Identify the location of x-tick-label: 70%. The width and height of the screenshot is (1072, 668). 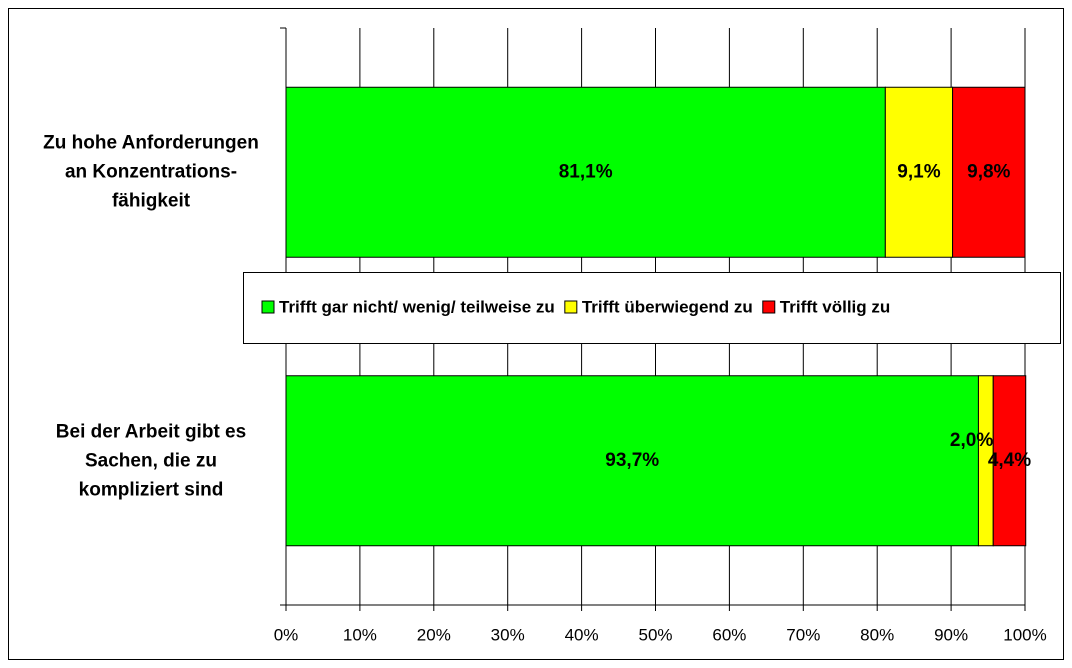
(803, 634).